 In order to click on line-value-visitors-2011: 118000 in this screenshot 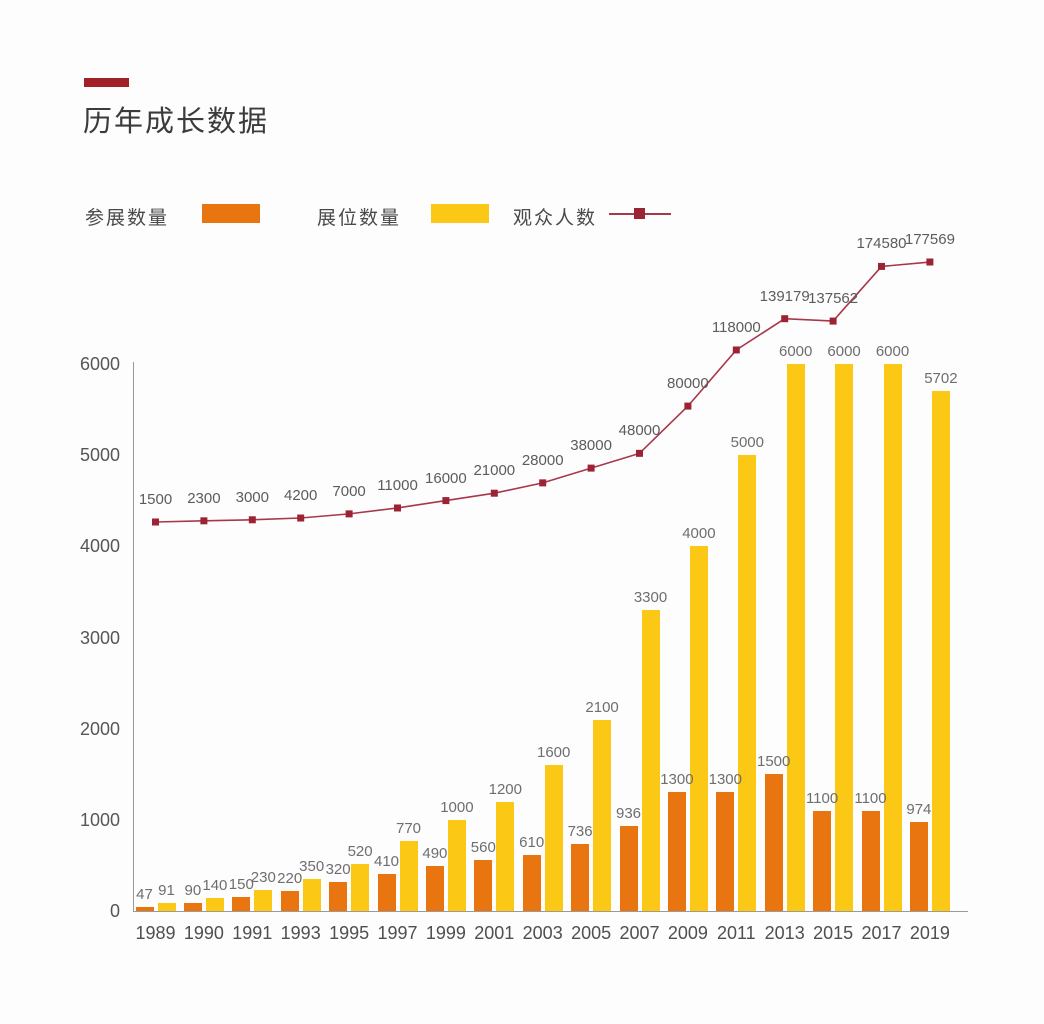, I will do `click(736, 327)`.